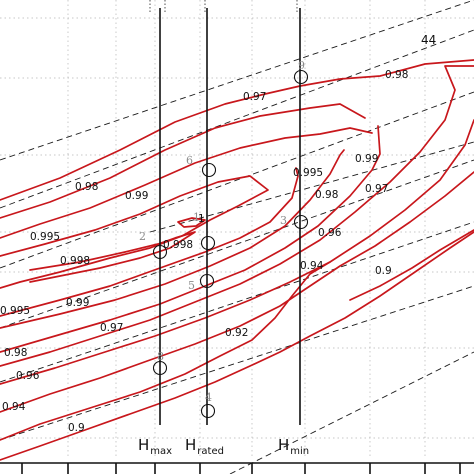  I want to click on dashed-line-label: 44, so click(428, 40).